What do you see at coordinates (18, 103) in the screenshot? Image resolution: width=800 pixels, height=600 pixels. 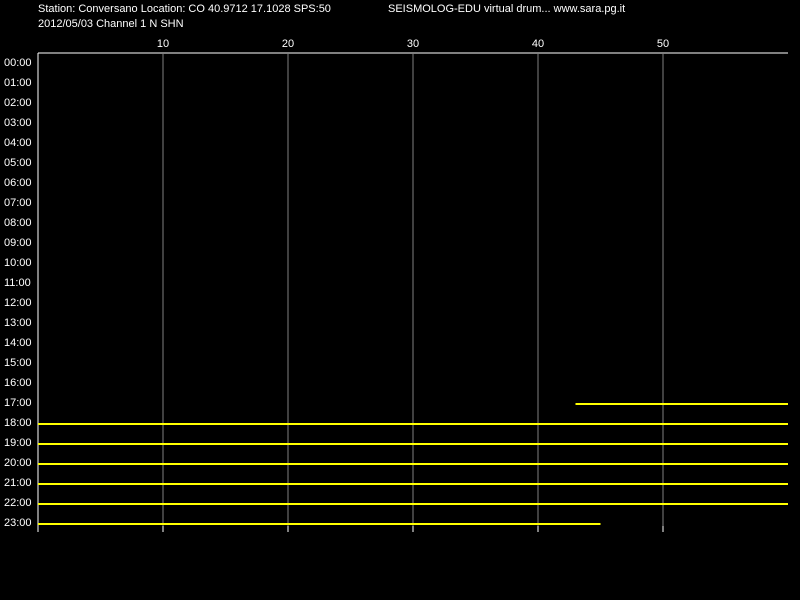 I see `y-tick-label: 02:00` at bounding box center [18, 103].